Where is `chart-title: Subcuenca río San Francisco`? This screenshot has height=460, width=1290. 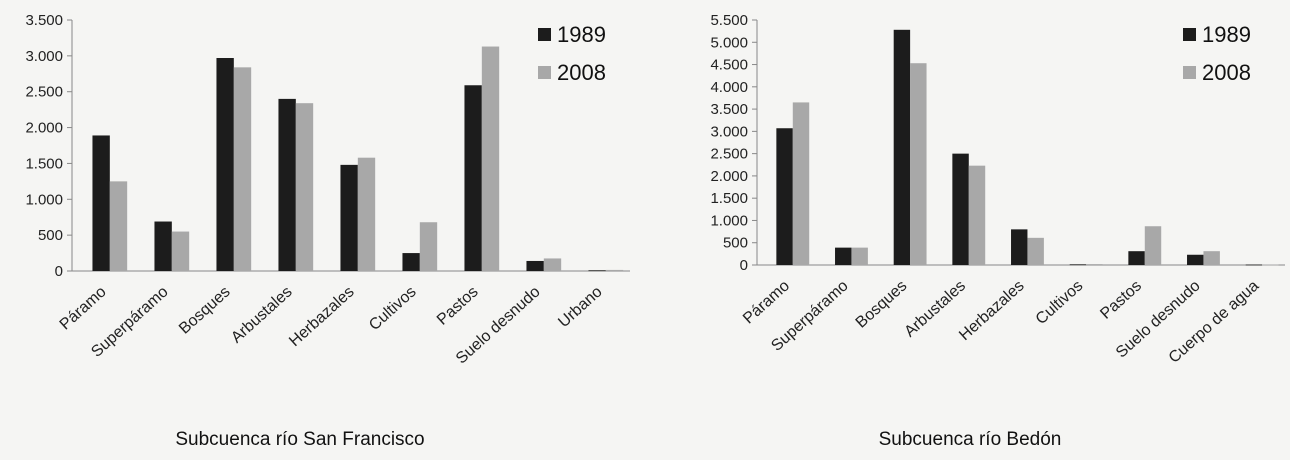
chart-title: Subcuenca río San Francisco is located at coordinates (299, 439).